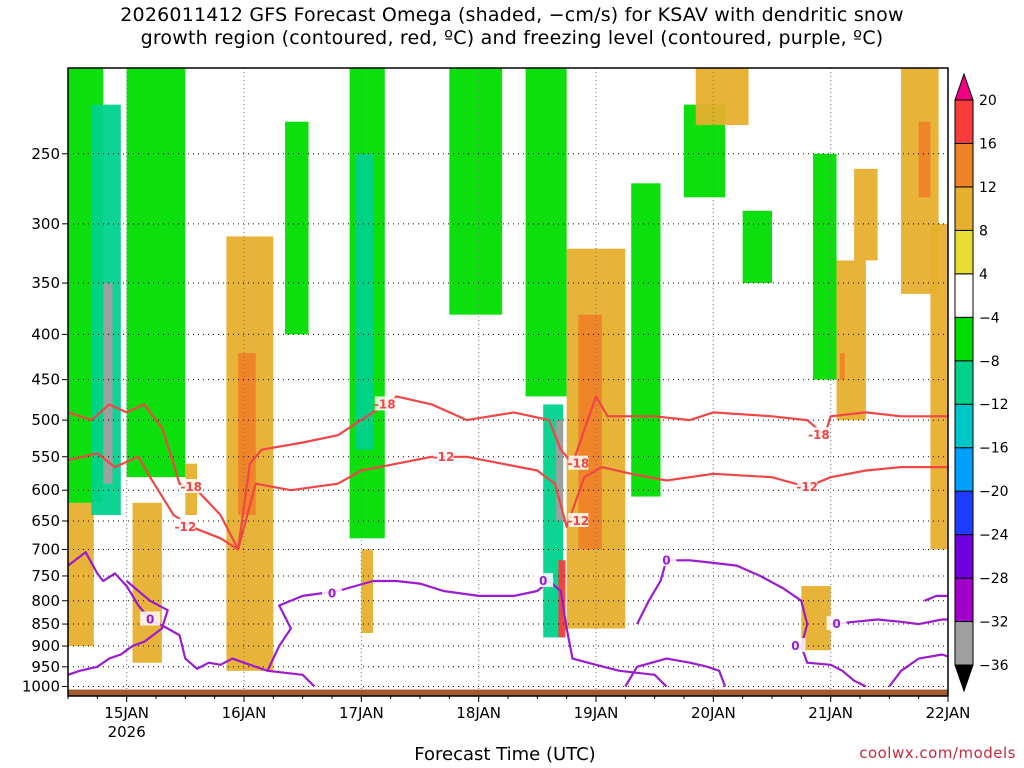  Describe the element at coordinates (988, 101) in the screenshot. I see `colorbar-label: 20` at that location.